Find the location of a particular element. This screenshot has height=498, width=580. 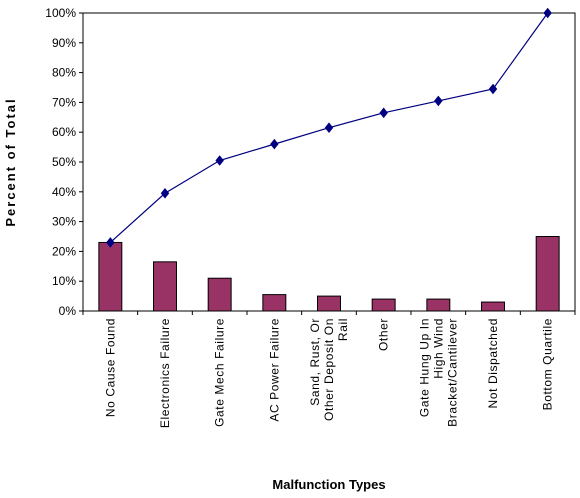

x-tick-label: Other is located at coordinates (384, 334).